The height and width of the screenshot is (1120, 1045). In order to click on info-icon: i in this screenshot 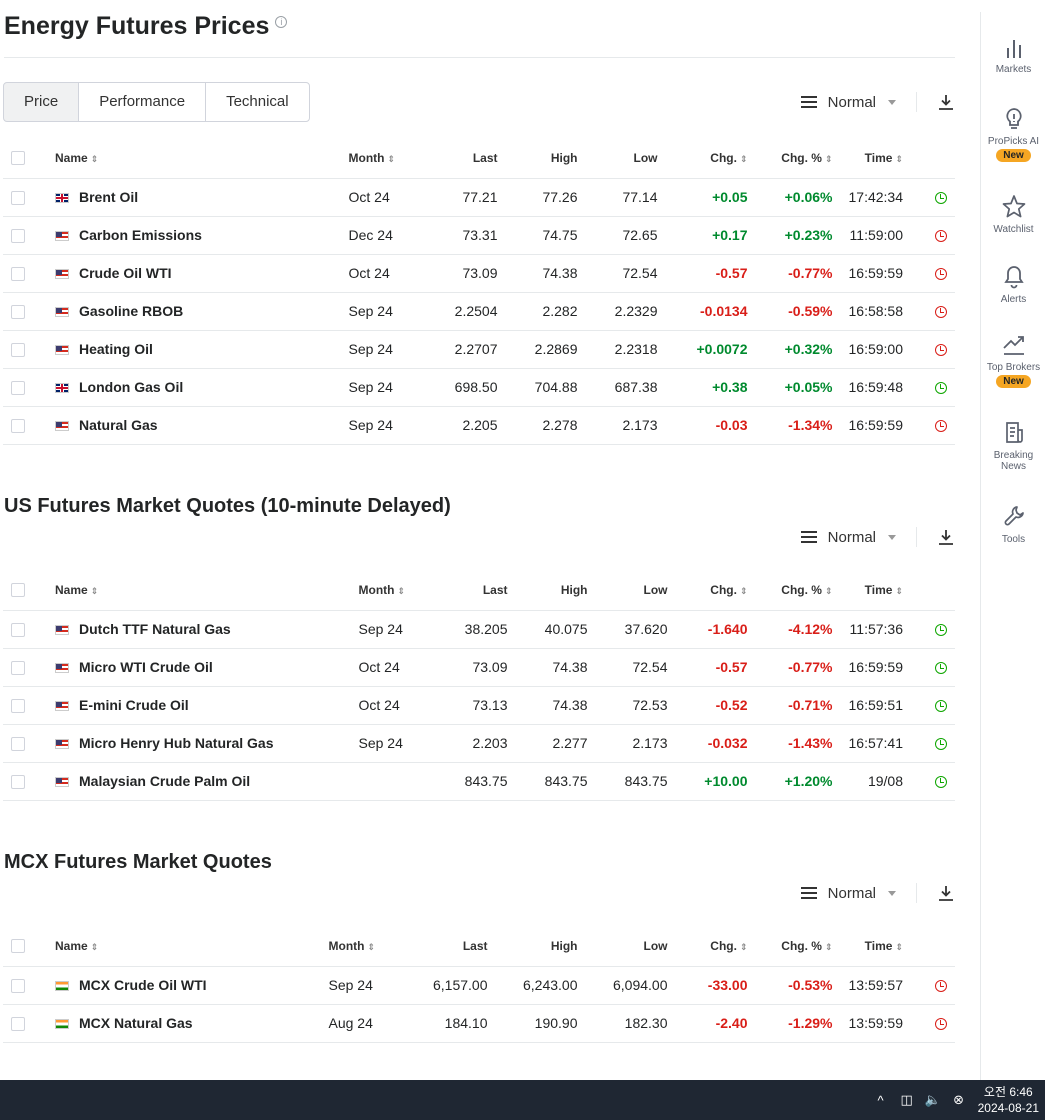, I will do `click(281, 22)`.